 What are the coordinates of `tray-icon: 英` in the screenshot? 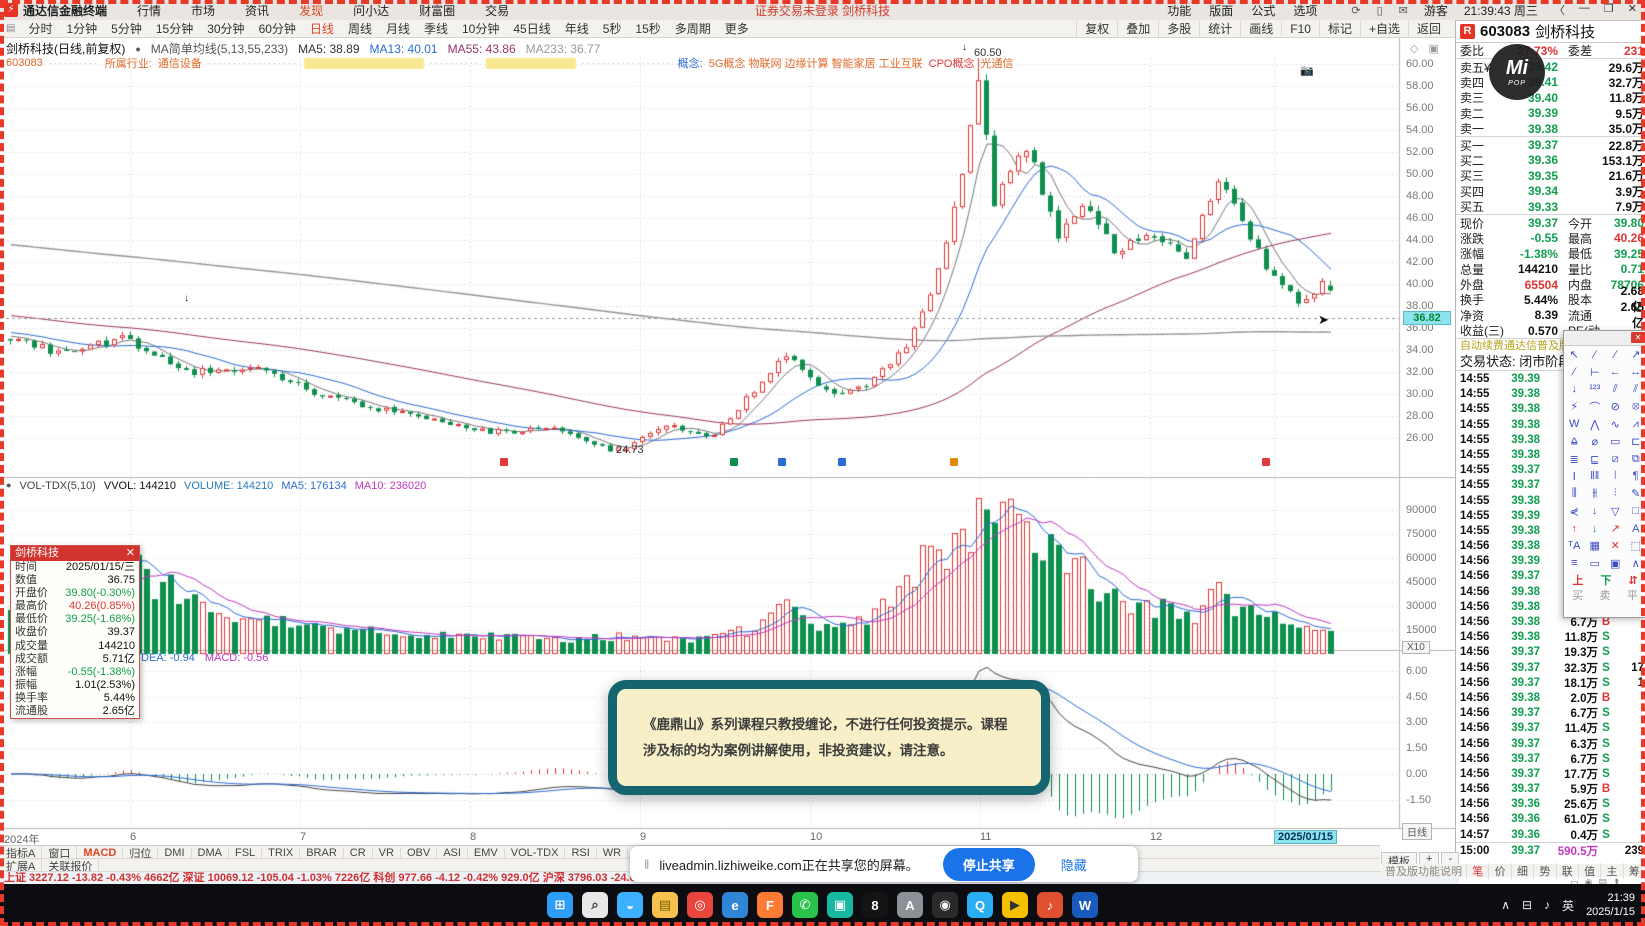 It's located at (1568, 905).